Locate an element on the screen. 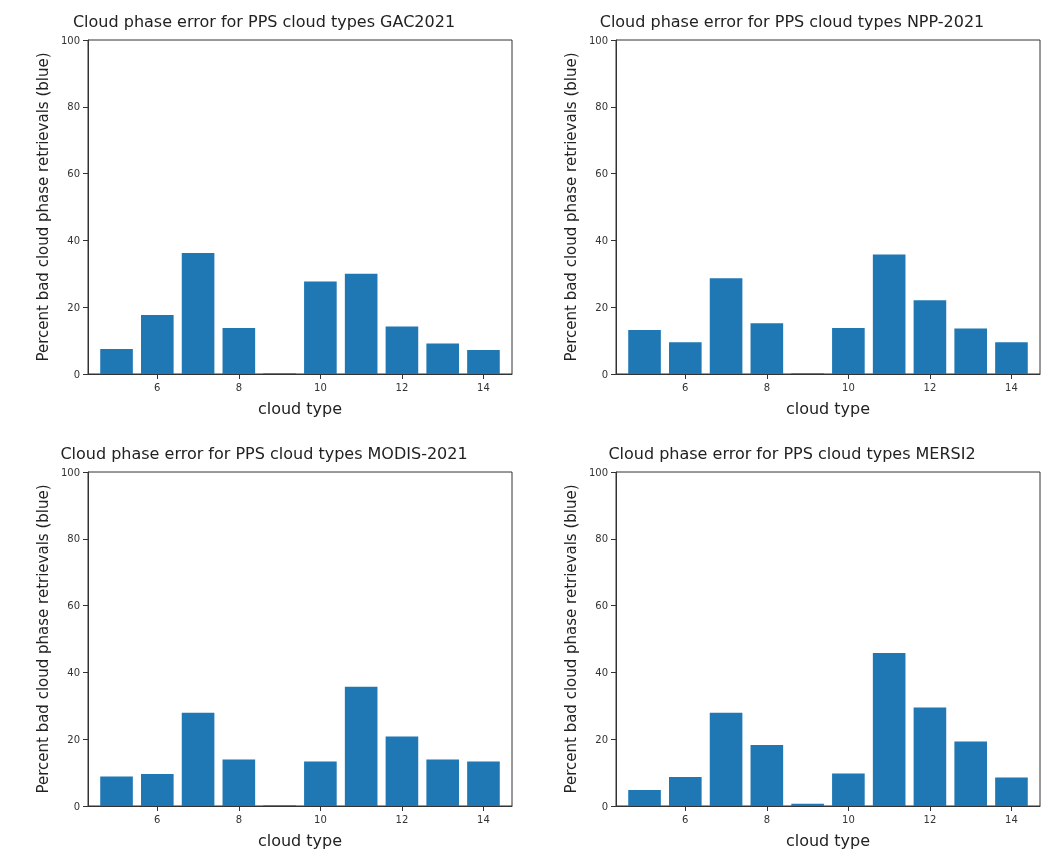 This screenshot has height=864, width=1056. chart-title: Cloud phase error for PPS cloud types MODIS-2021 is located at coordinates (264, 453).